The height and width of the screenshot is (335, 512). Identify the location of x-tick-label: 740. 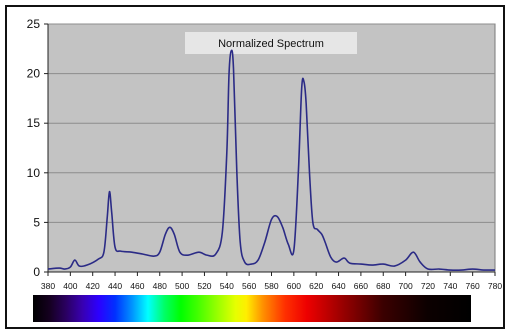
(450, 286).